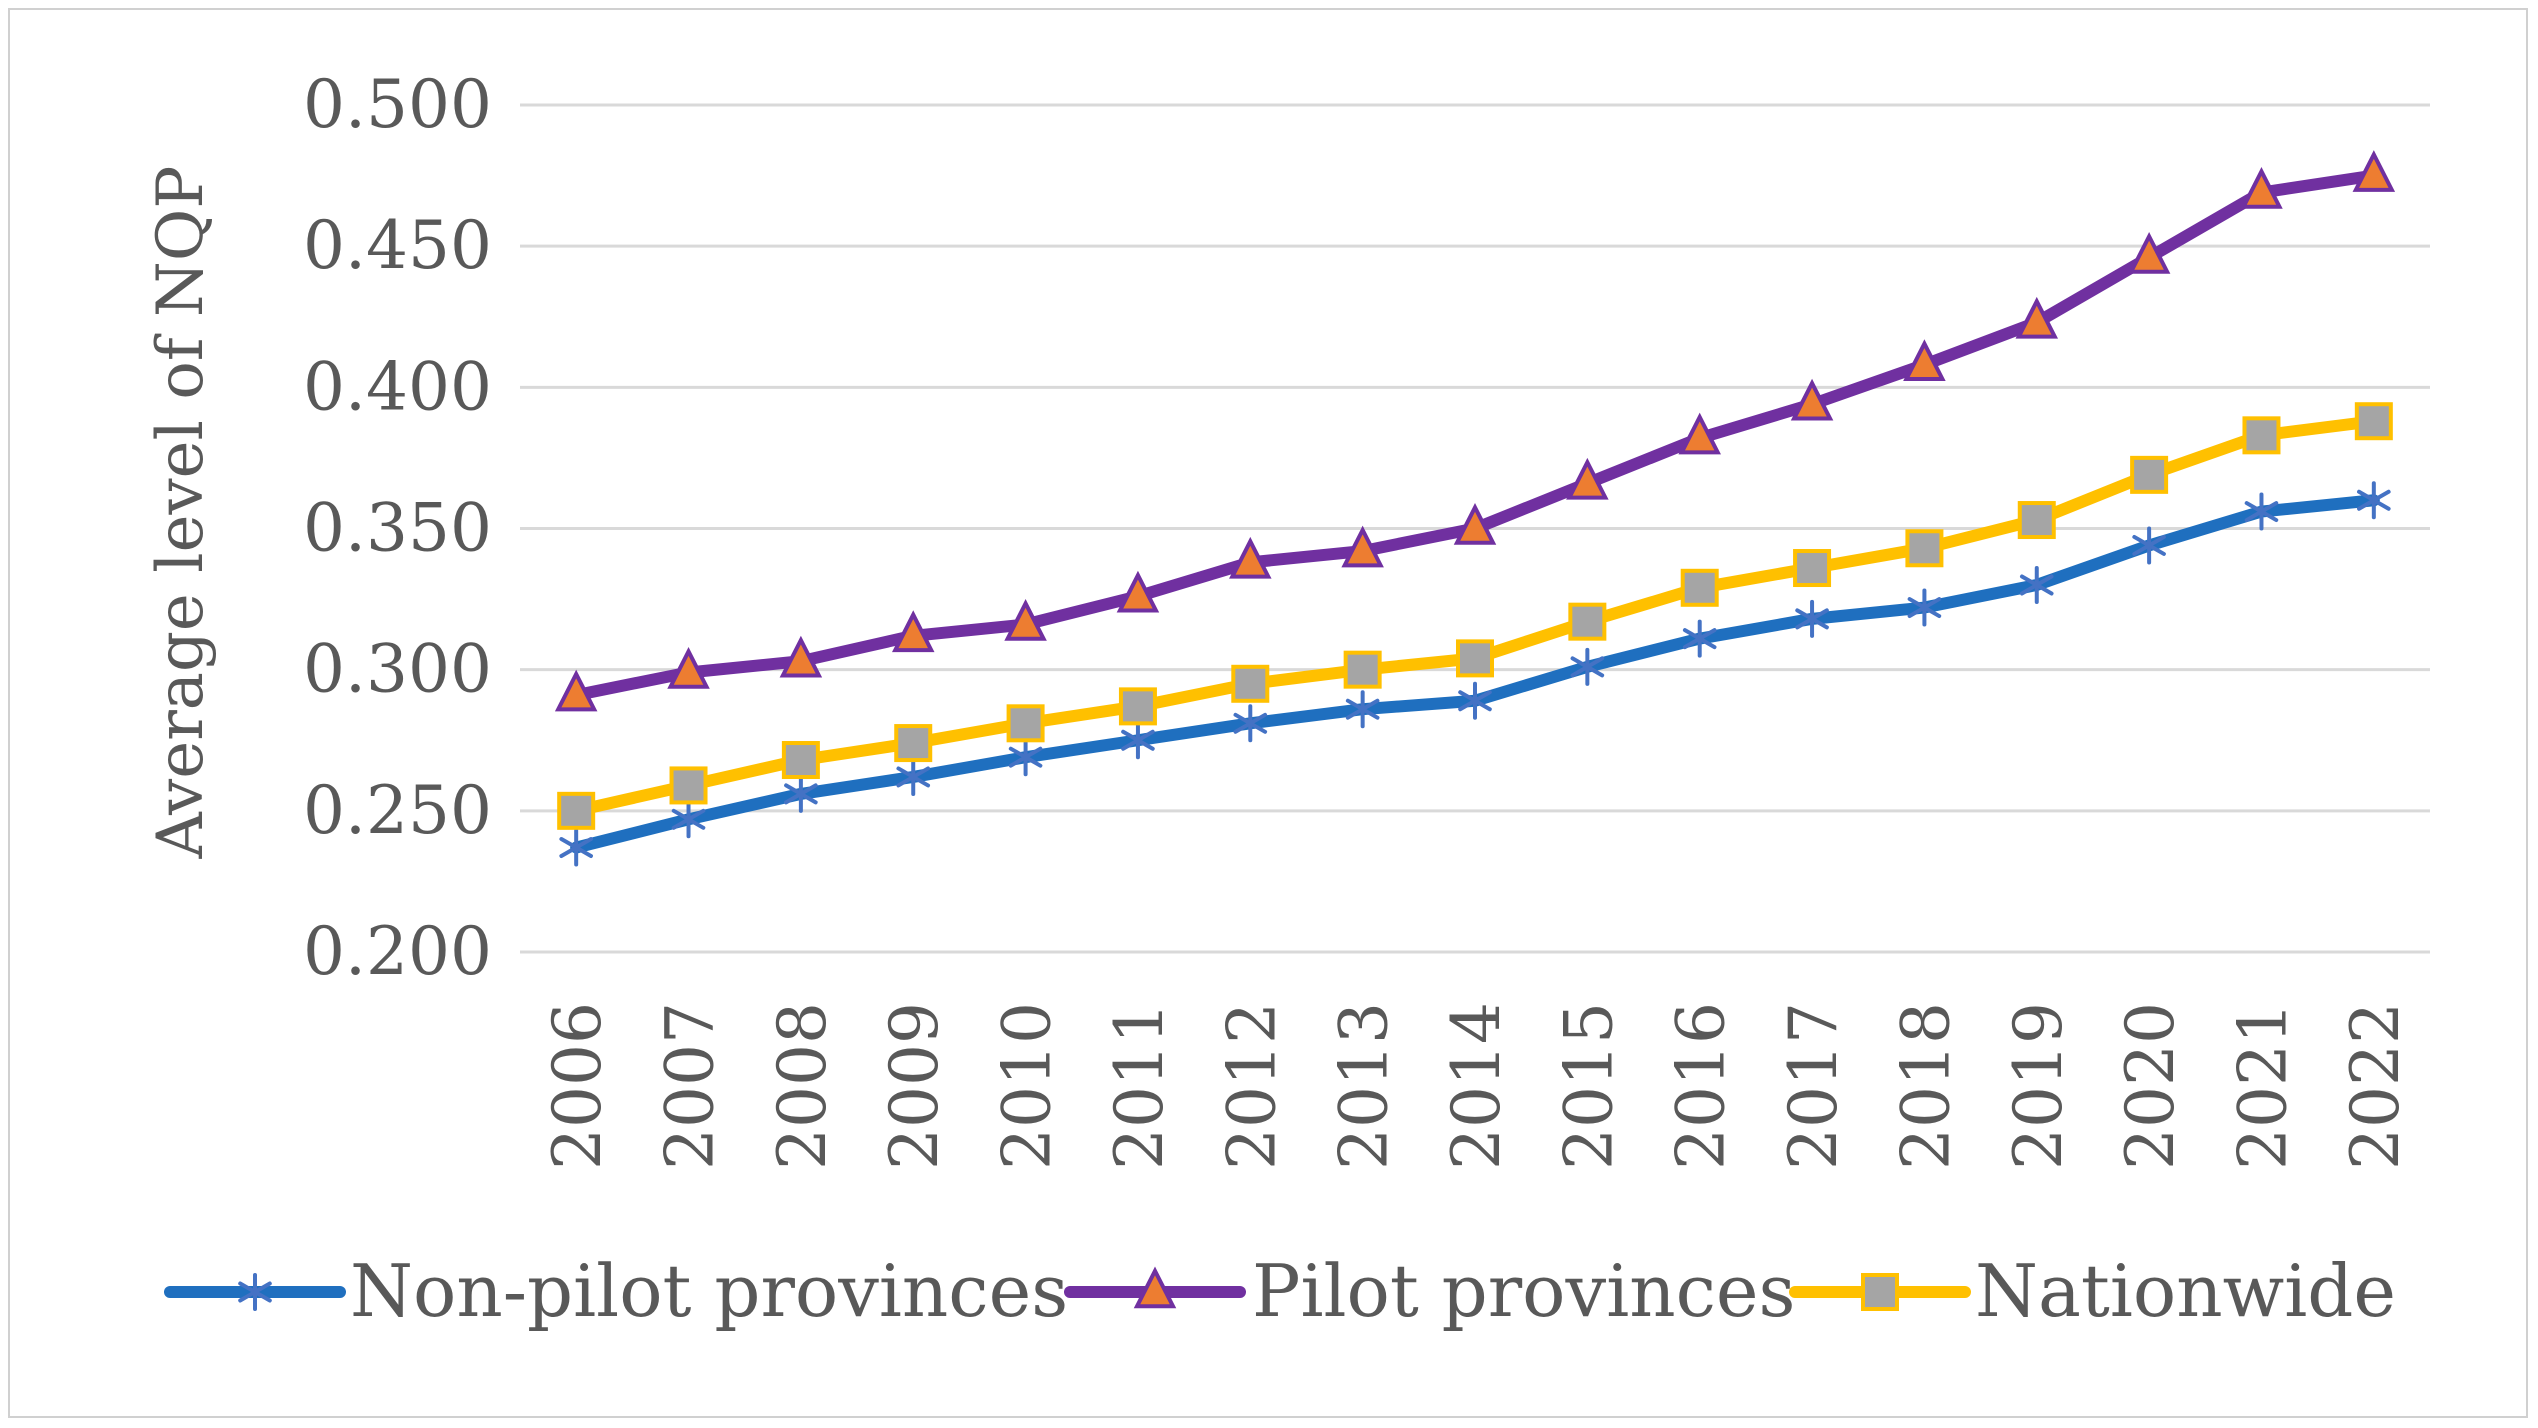 The image size is (2538, 1428). I want to click on y-tick-label: 0.350, so click(397, 528).